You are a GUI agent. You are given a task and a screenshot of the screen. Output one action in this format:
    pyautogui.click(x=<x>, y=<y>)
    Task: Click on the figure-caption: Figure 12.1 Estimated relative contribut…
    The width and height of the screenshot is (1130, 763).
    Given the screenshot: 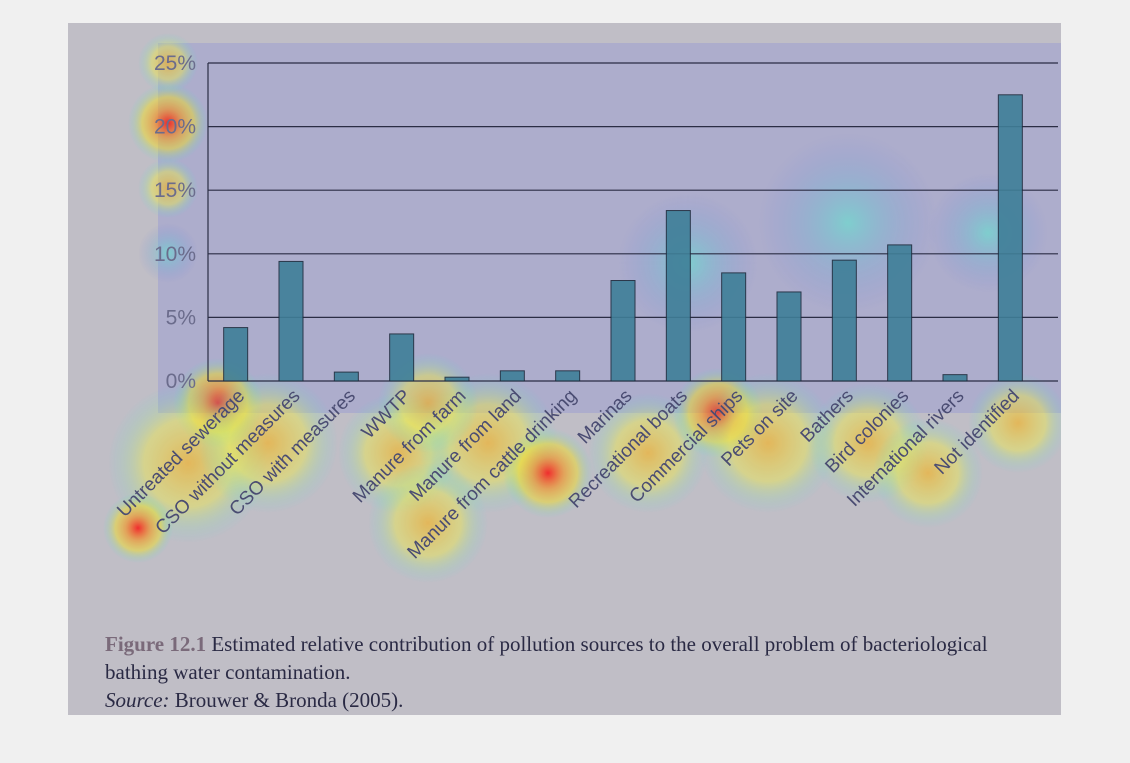 What is the action you would take?
    pyautogui.click(x=575, y=672)
    